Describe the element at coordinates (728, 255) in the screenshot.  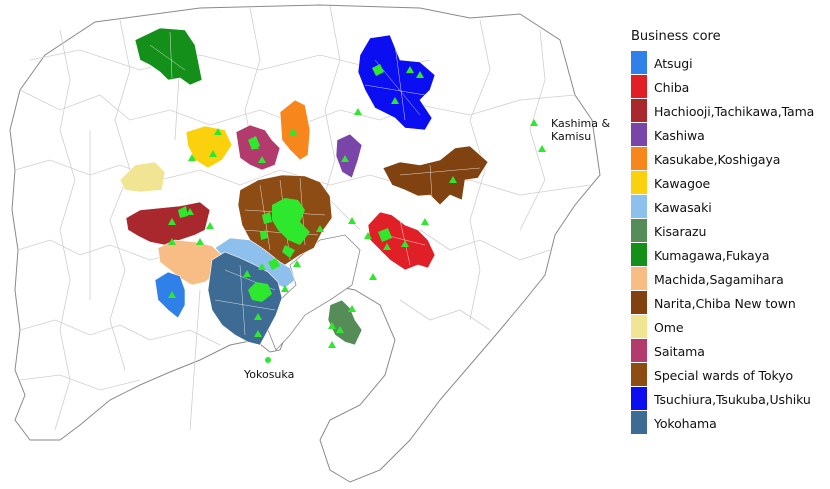
I see `legend-item: Kumagawa,Fukaya` at that location.